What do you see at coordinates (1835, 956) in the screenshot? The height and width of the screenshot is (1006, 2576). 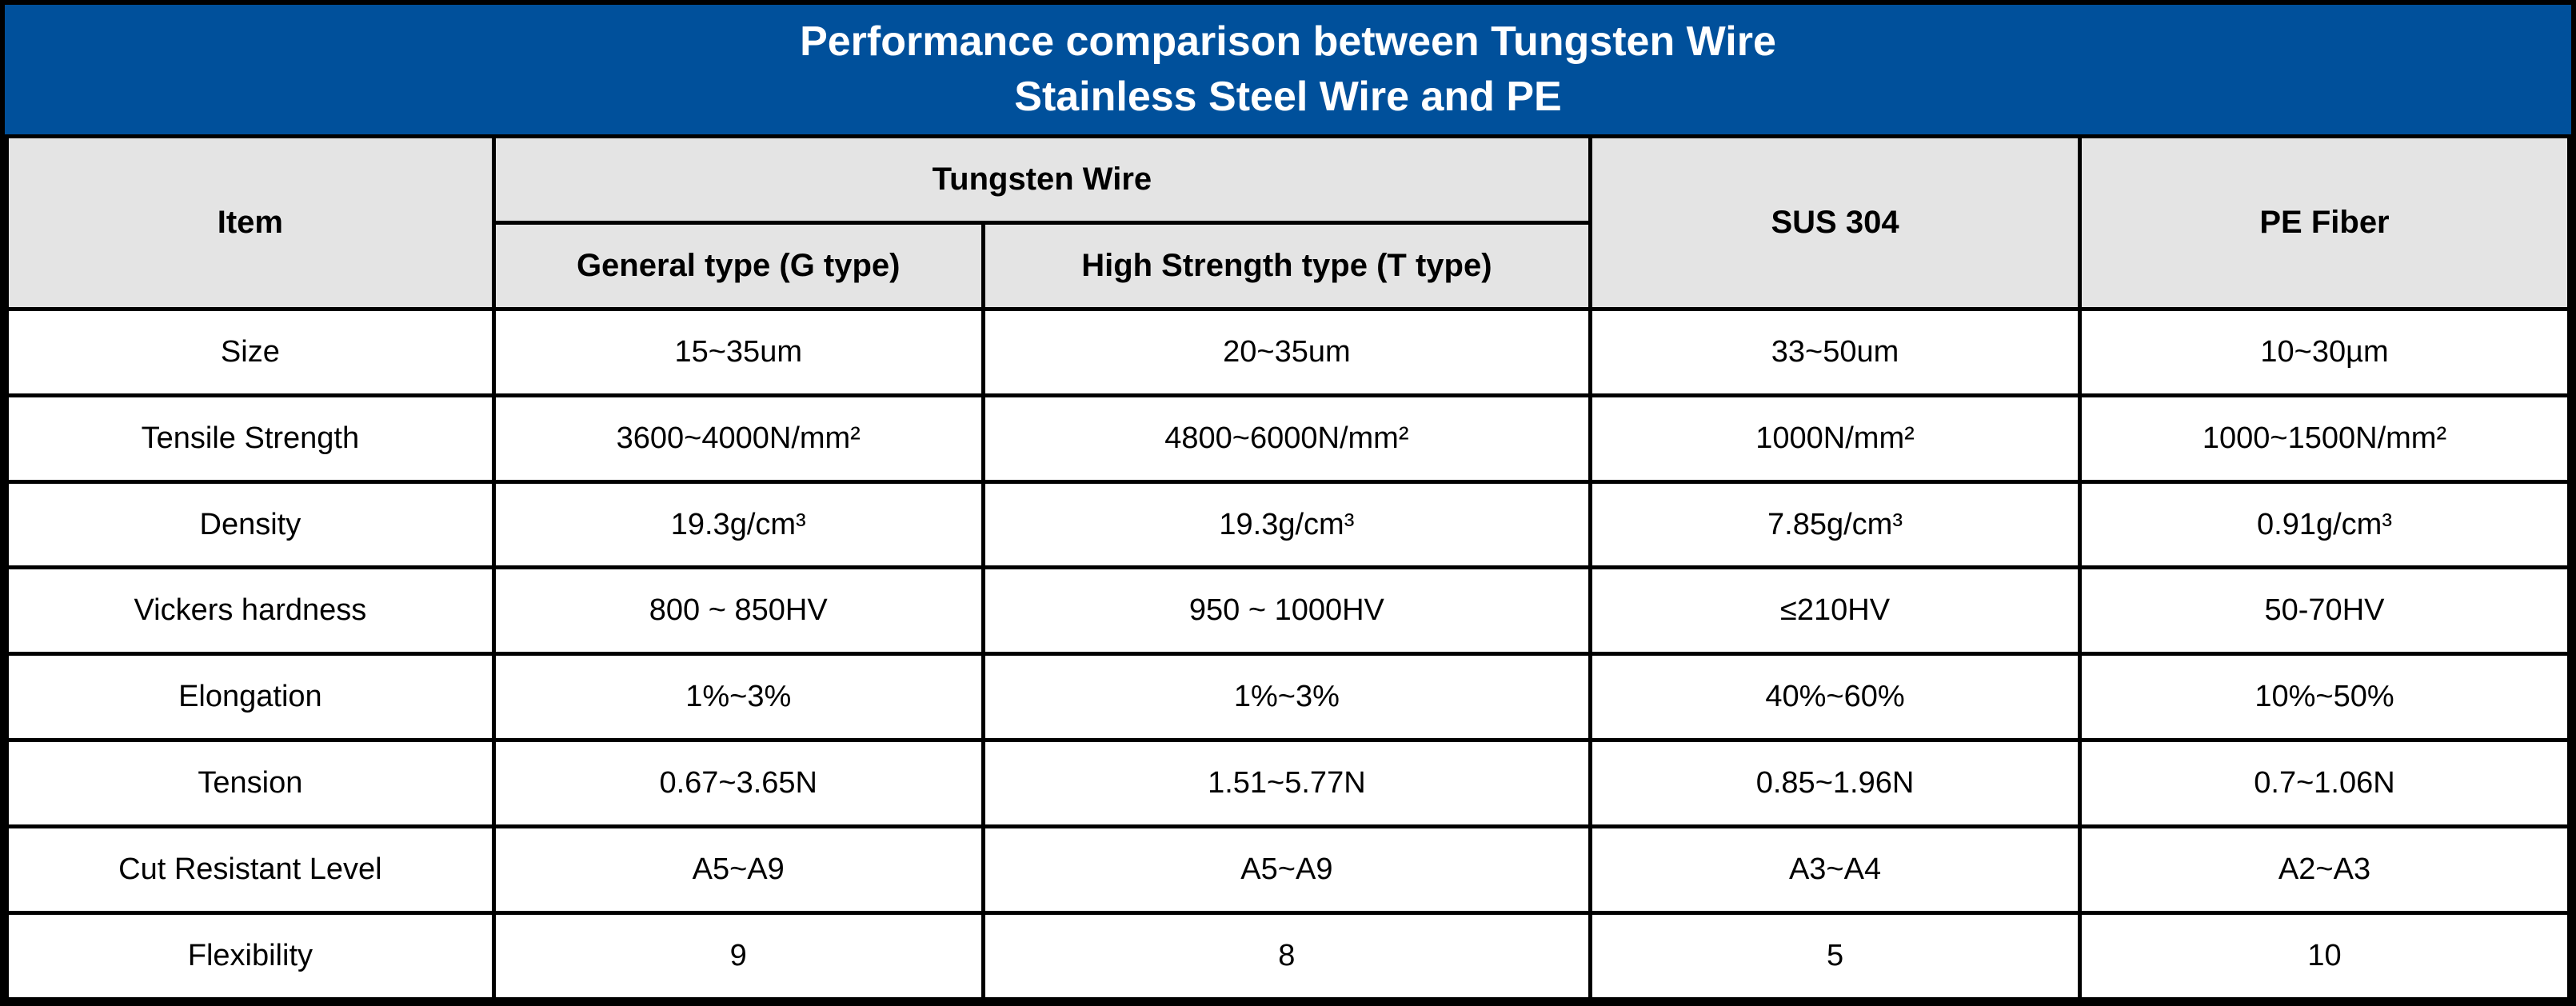 I see `cell-sus: 5` at bounding box center [1835, 956].